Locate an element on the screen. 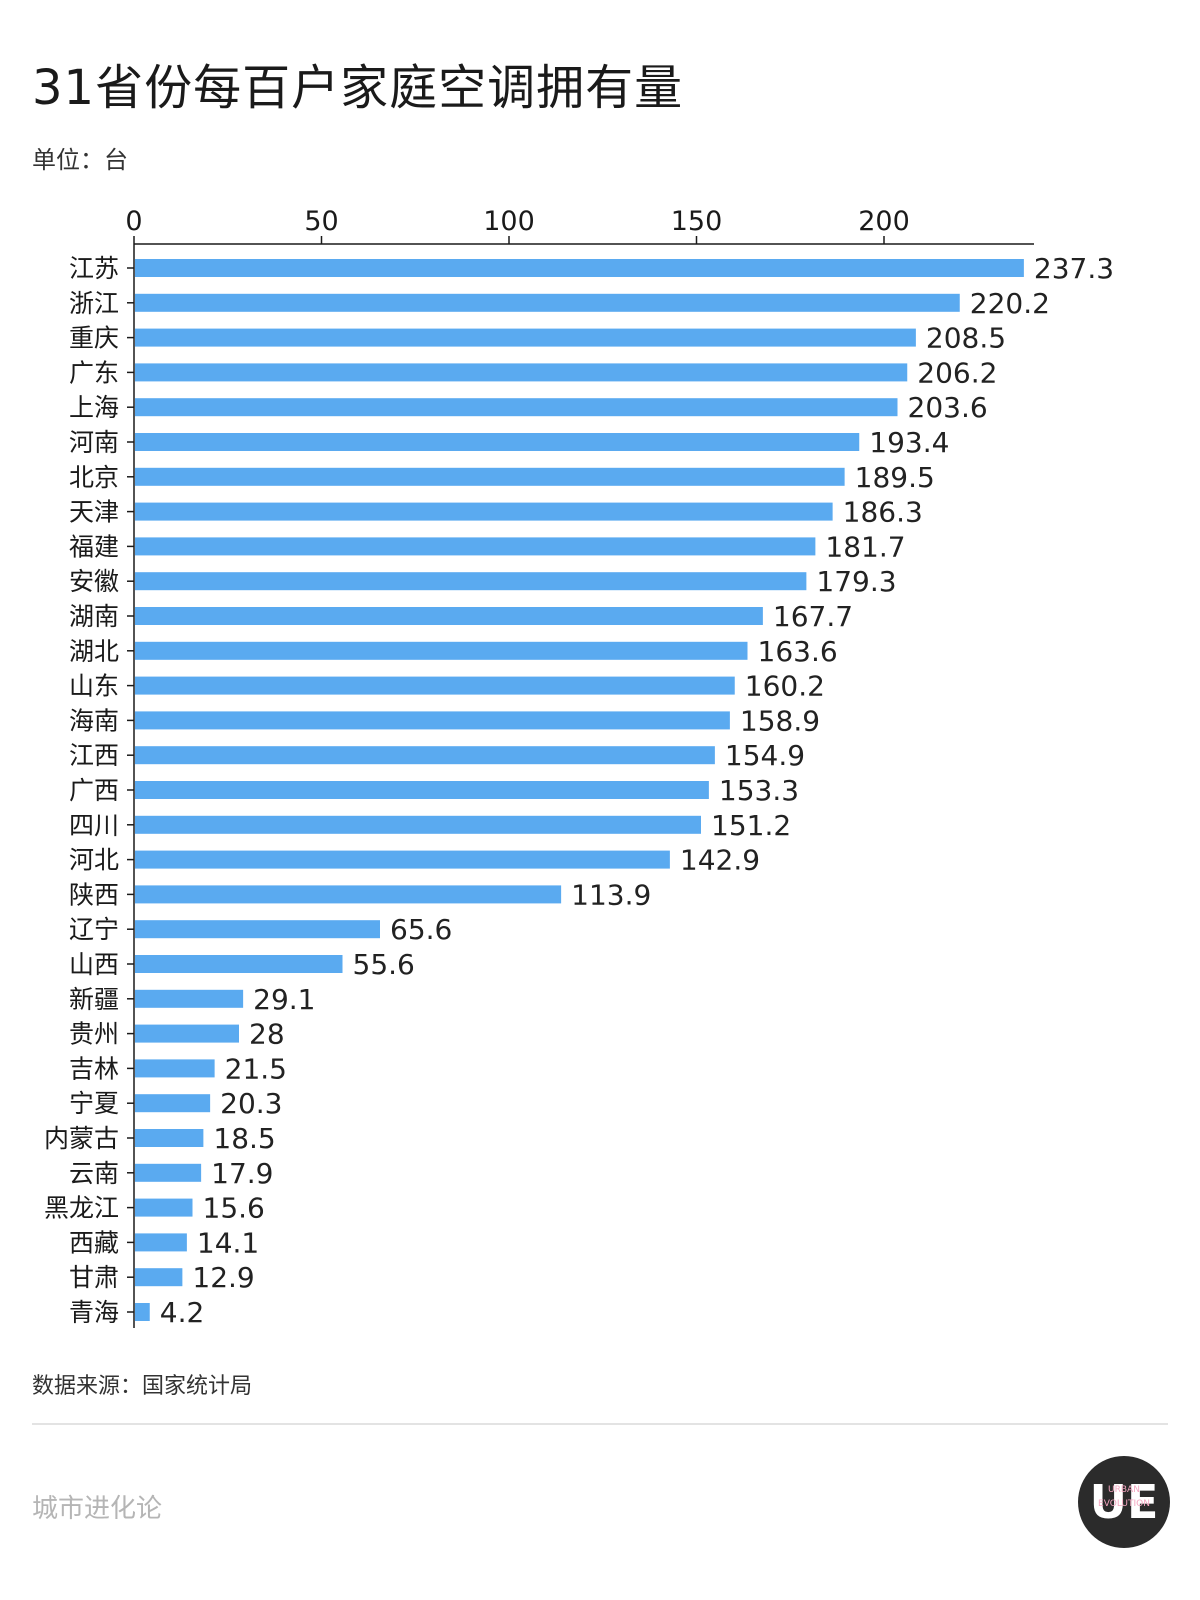 This screenshot has height=1600, width=1200. category-label: 宁夏 is located at coordinates (94, 1103).